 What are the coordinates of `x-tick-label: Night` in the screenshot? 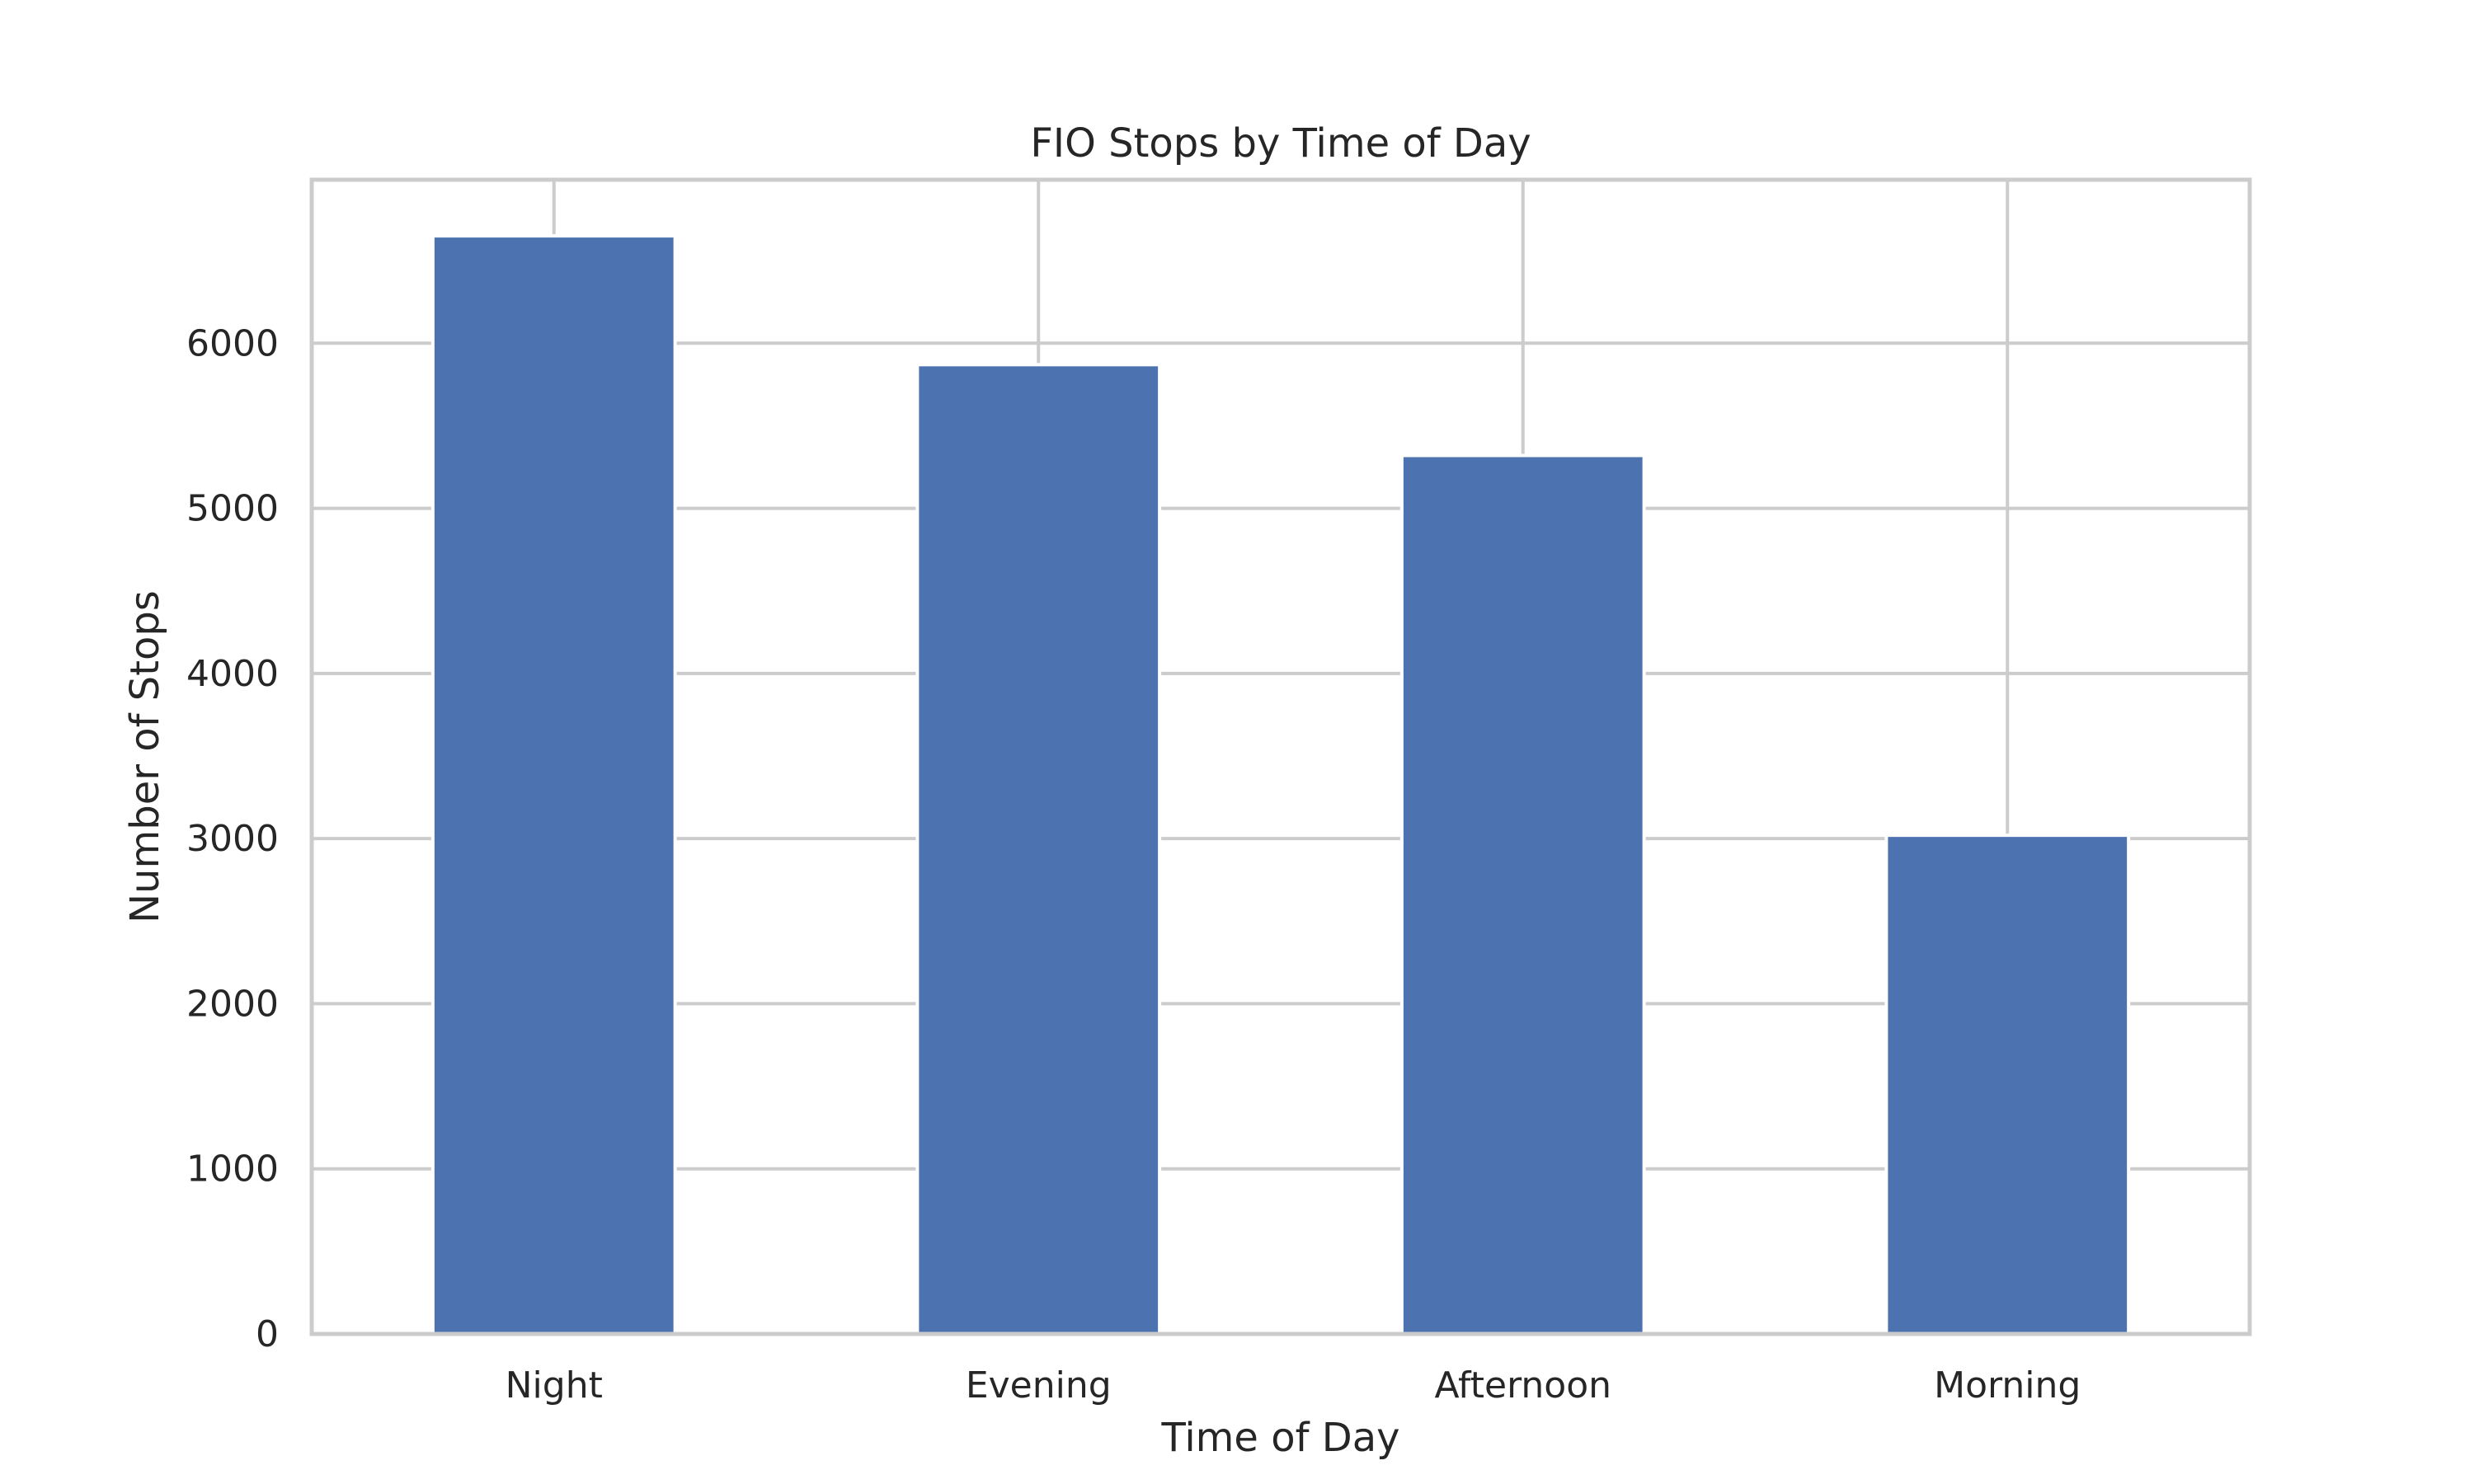 It's located at (554, 1385).